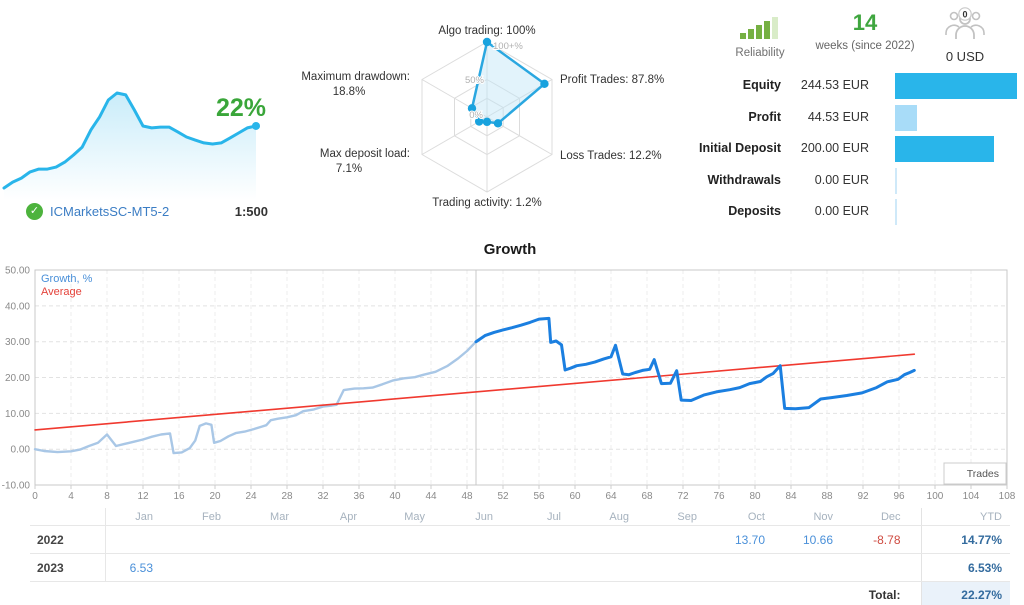 The width and height of the screenshot is (1024, 605). What do you see at coordinates (983, 474) in the screenshot?
I see `x-axis-title: Trades` at bounding box center [983, 474].